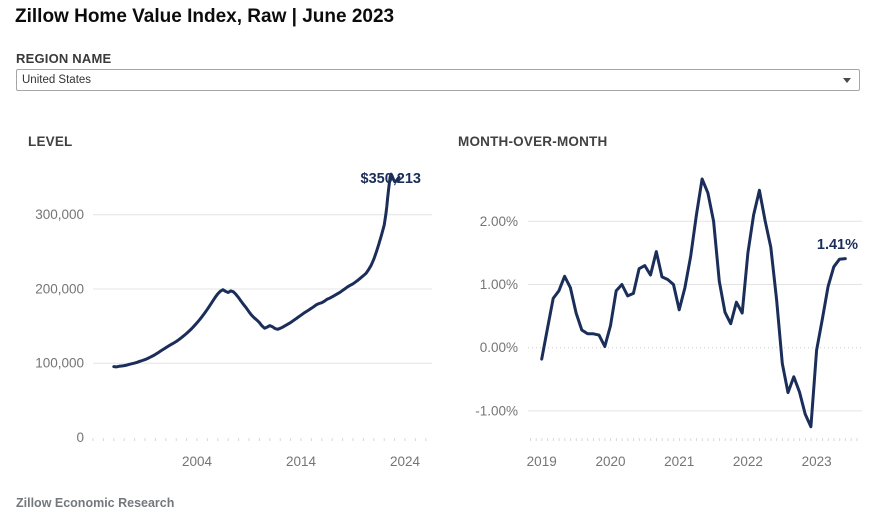  Describe the element at coordinates (496, 410) in the screenshot. I see `y-tick-label: -1.00%` at that location.